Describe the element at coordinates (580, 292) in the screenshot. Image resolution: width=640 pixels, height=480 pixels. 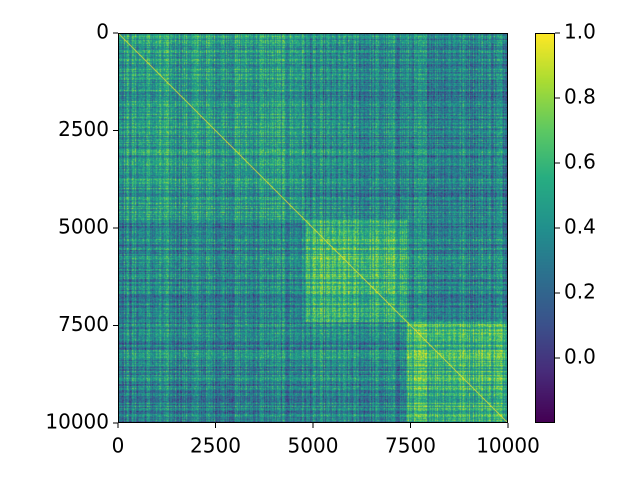
I see `colorbar-tick-label: 0.2` at that location.